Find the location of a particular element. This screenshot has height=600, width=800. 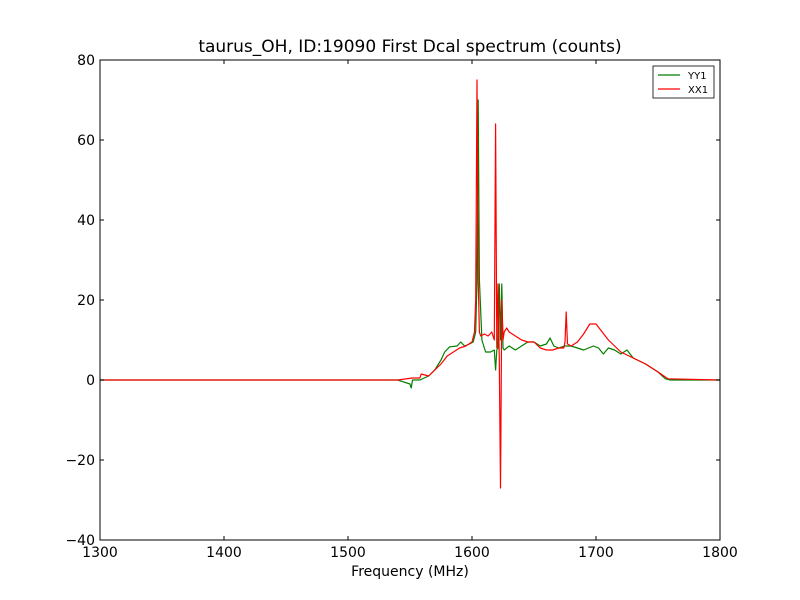

x-tick-label: 1600 is located at coordinates (472, 553).